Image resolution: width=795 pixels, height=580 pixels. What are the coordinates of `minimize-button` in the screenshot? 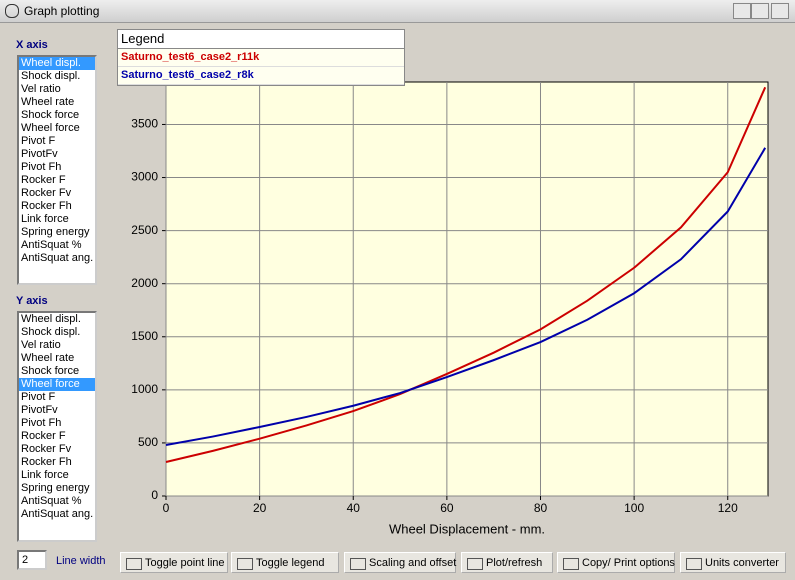 It's located at (742, 11).